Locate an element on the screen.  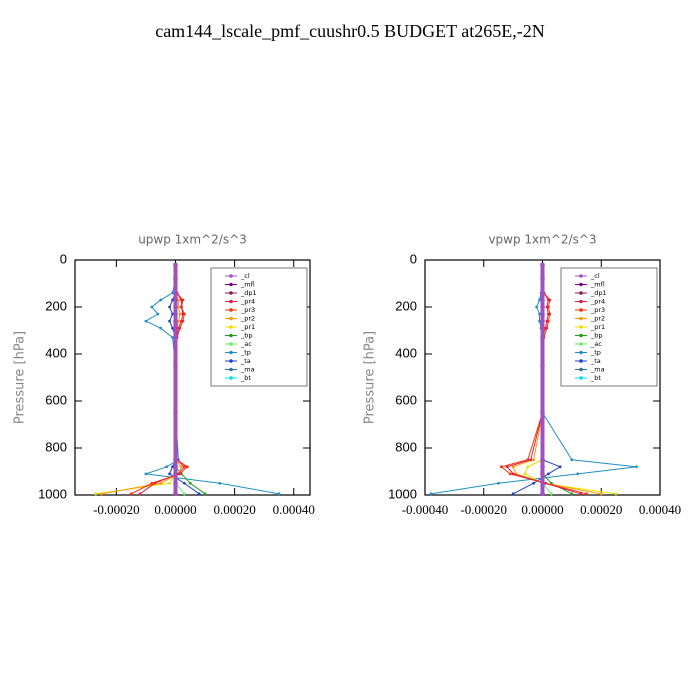
legend-label: _ma is located at coordinates (247, 370).